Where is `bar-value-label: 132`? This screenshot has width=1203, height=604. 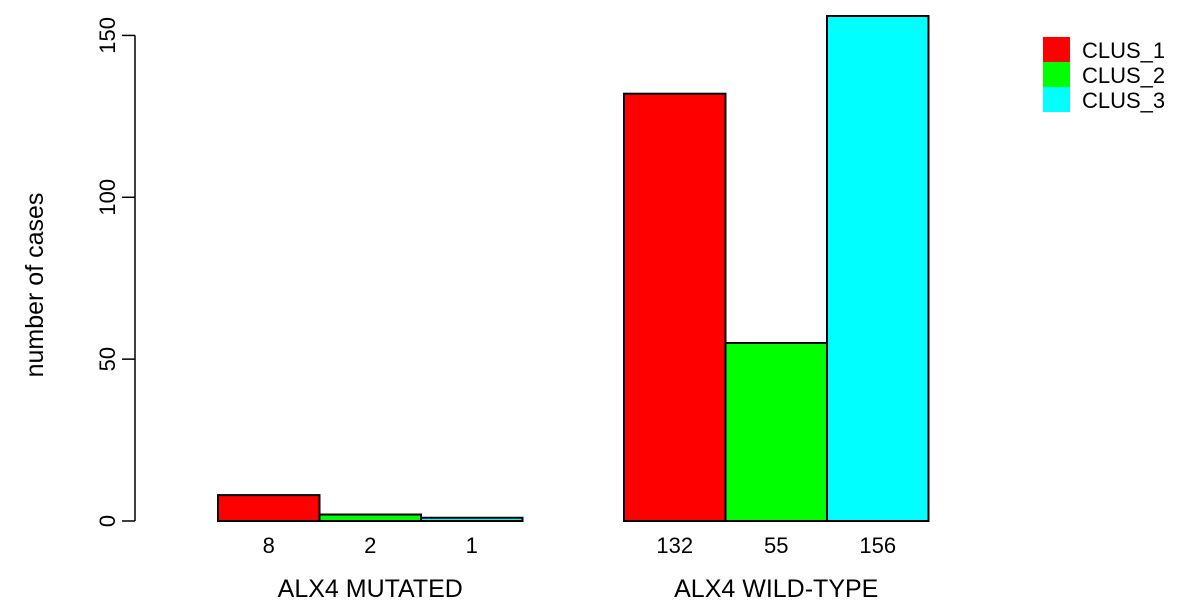 bar-value-label: 132 is located at coordinates (674, 545).